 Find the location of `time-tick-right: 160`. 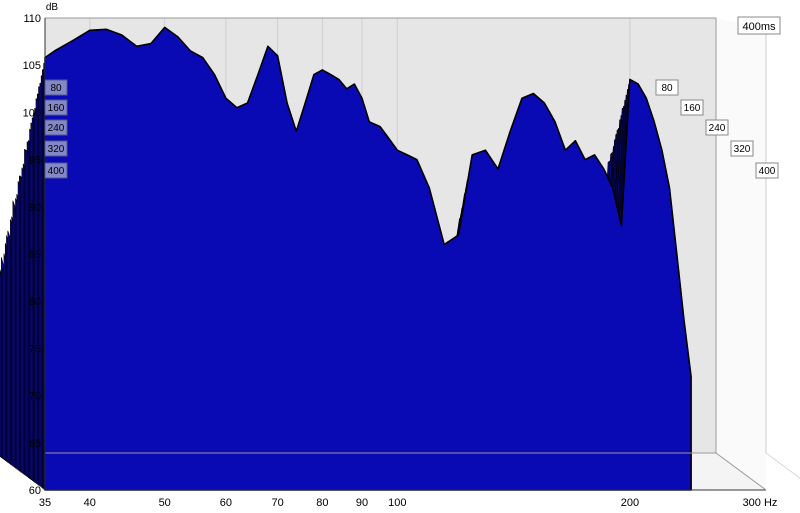

time-tick-right: 160 is located at coordinates (692, 107).